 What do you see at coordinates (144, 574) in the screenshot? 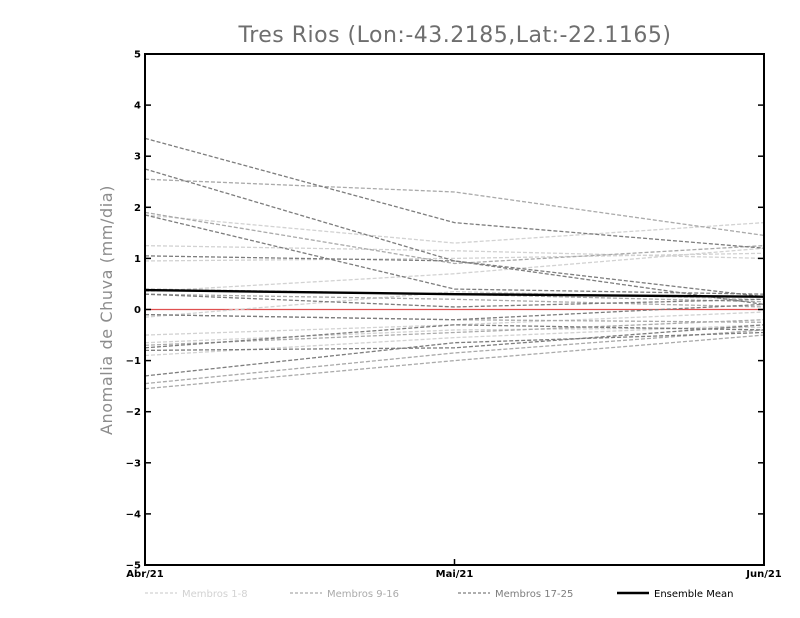
I see `x-tick-label: Abr/21` at bounding box center [144, 574].